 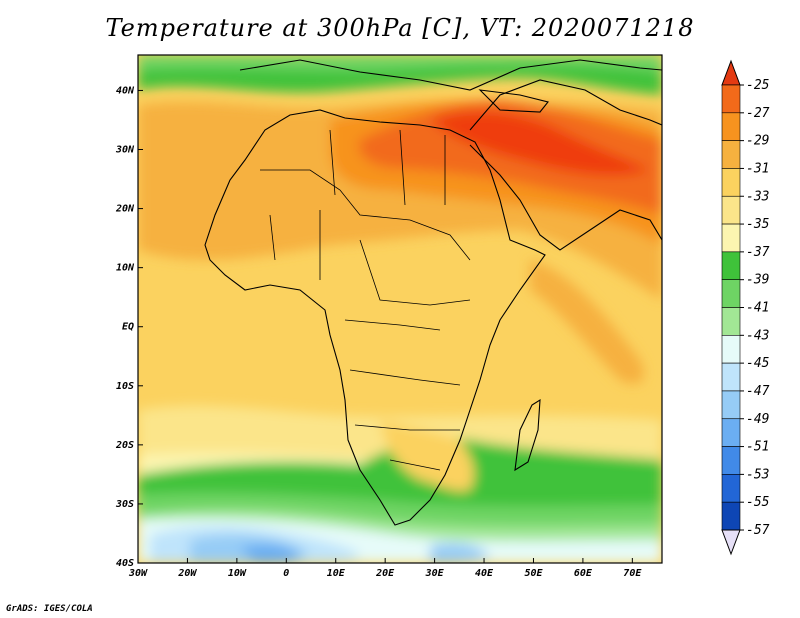 I want to click on x-tick-label: 30W, so click(x=138, y=573).